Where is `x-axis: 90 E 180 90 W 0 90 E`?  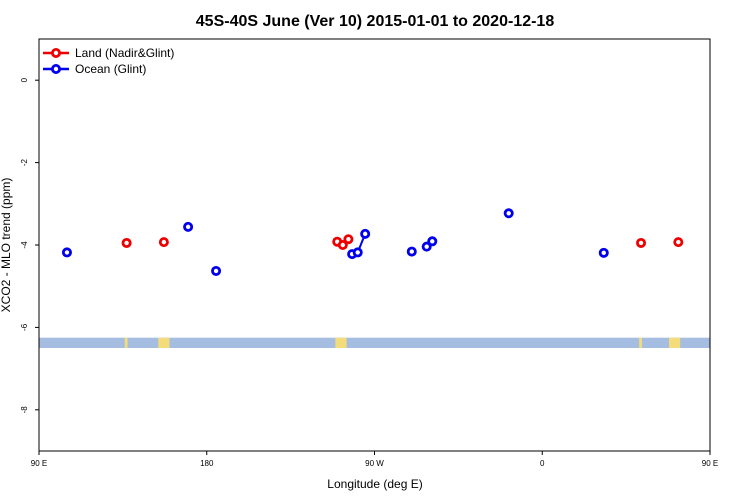 x-axis: 90 E 180 90 W 0 90 E is located at coordinates (374, 459).